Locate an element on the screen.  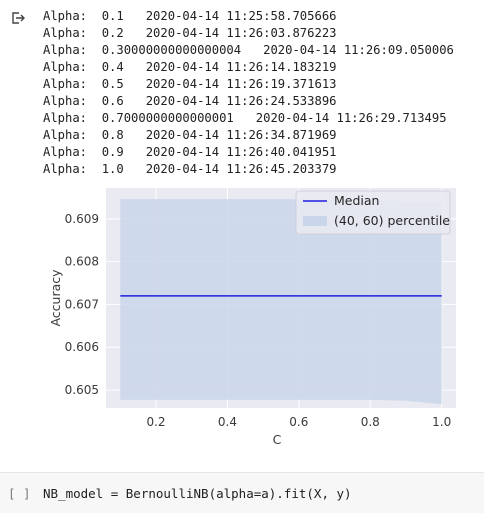
x-tick-label: 0.2 is located at coordinates (155, 422).